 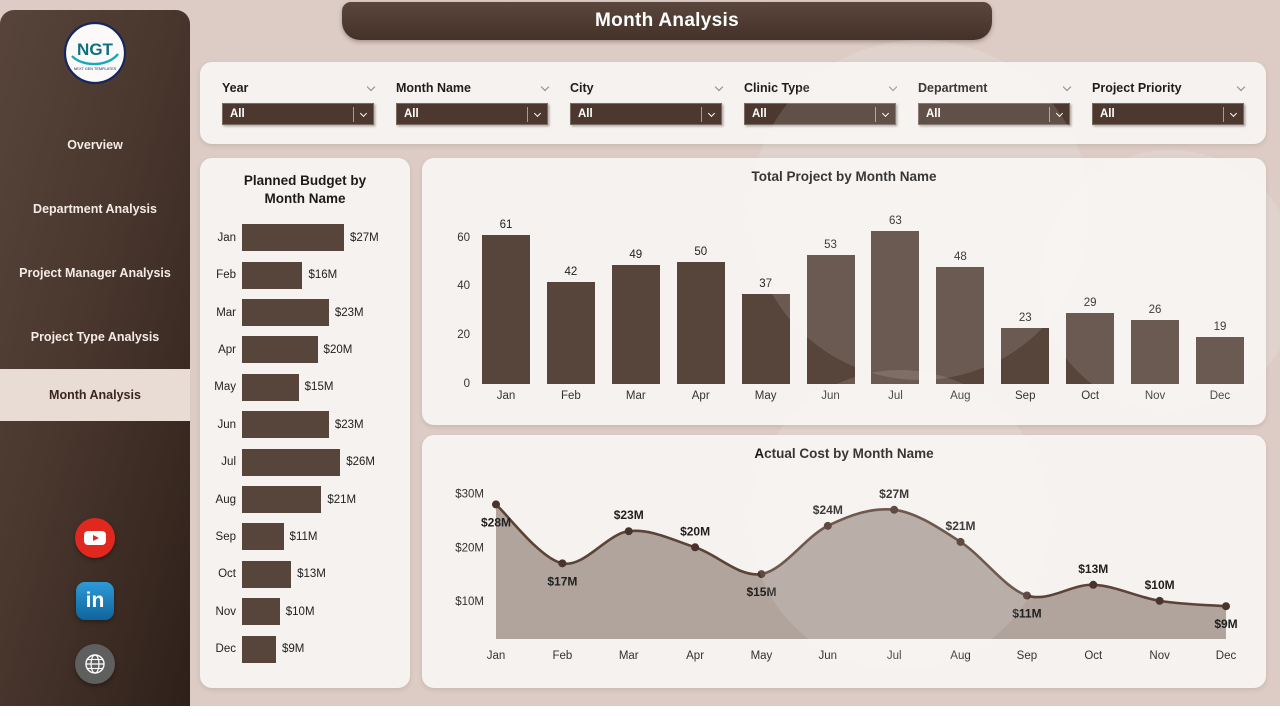 I want to click on value-label: 61, so click(x=506, y=225).